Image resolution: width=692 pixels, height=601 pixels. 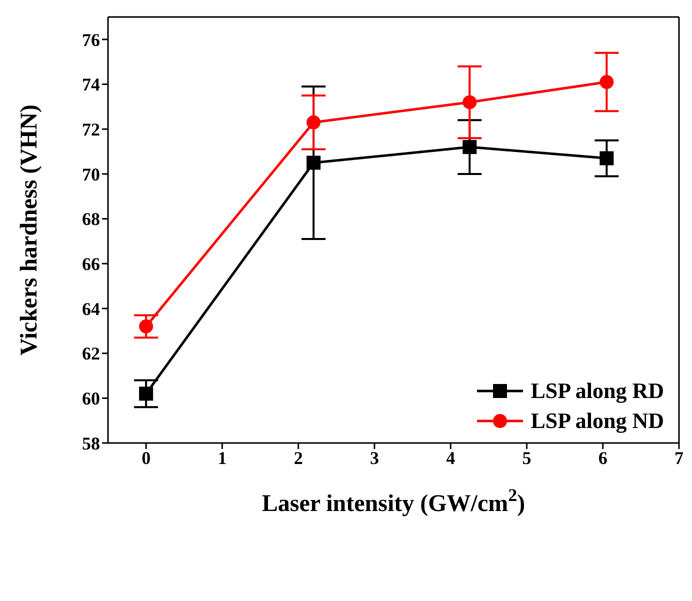 I want to click on y-tick-label: 66, so click(x=91, y=264).